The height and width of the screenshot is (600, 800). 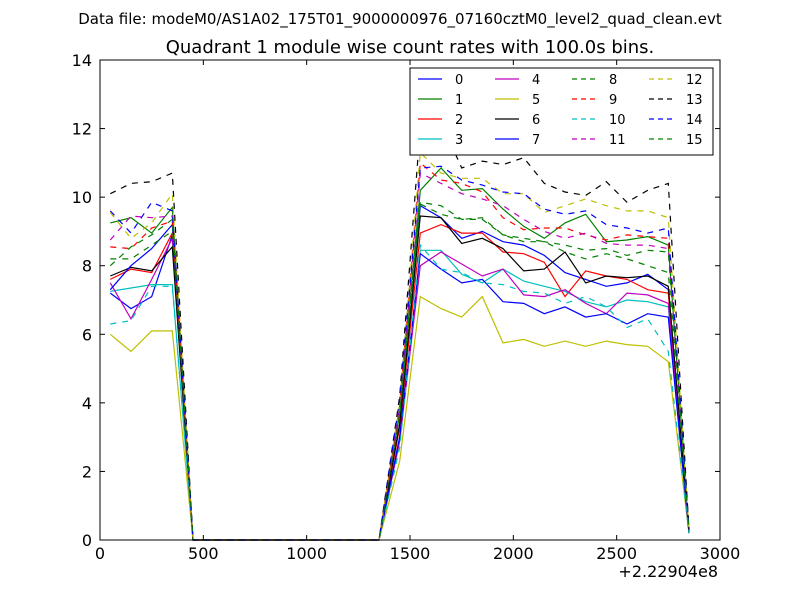 I want to click on legend-label-3: 3, so click(x=459, y=140).